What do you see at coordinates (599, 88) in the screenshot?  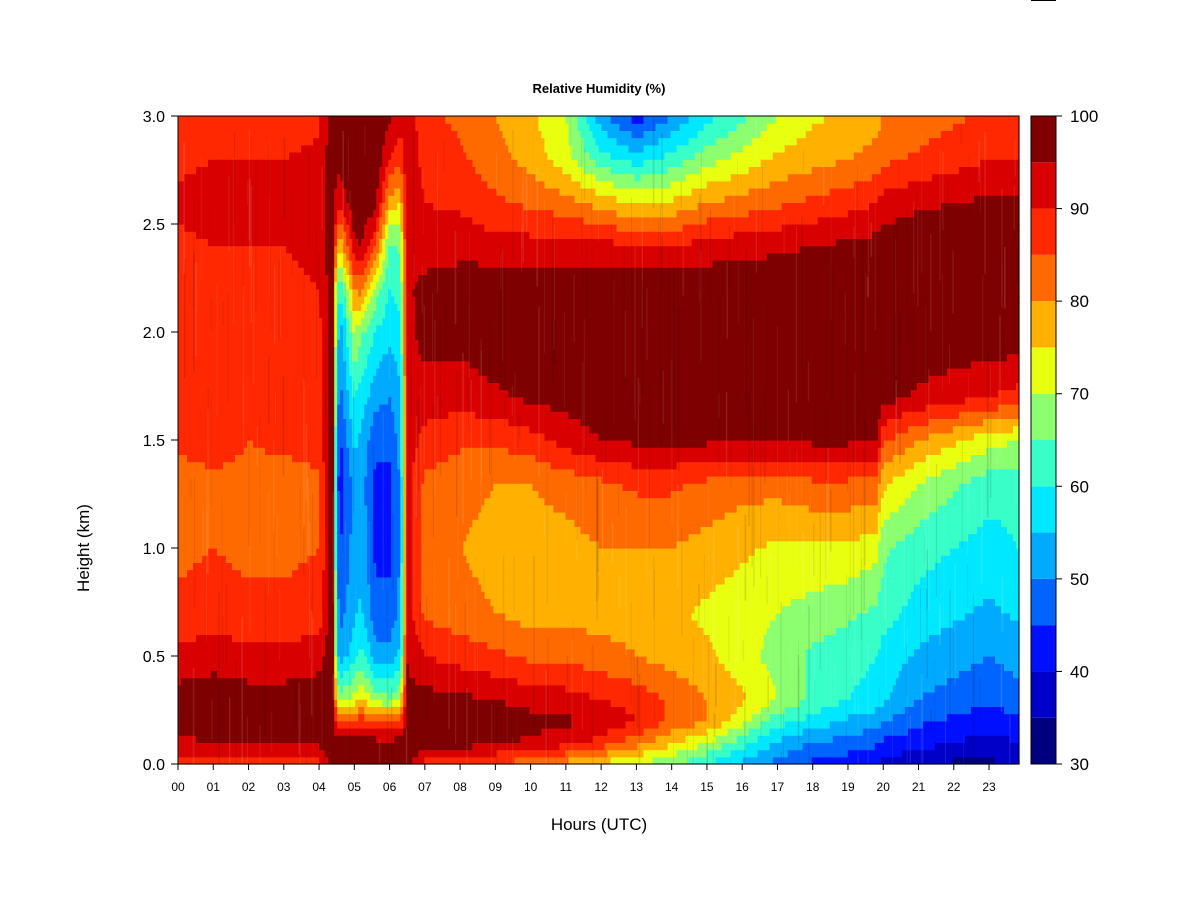 I see `chart-title: Relative Humidity (%)` at bounding box center [599, 88].